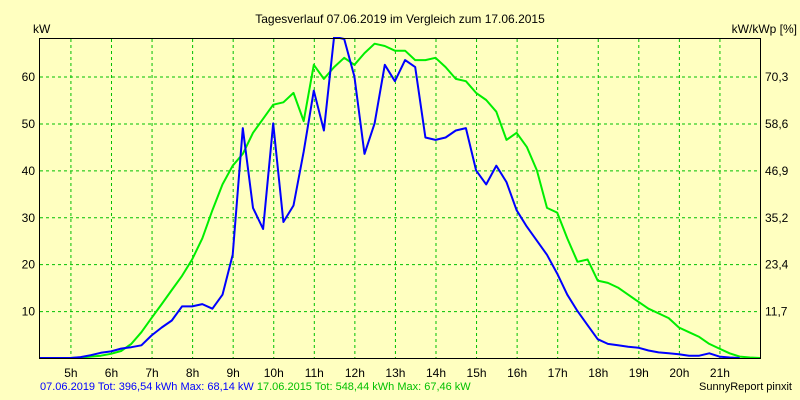  Describe the element at coordinates (29, 124) in the screenshot. I see `y-tick-label-left: 50` at that location.